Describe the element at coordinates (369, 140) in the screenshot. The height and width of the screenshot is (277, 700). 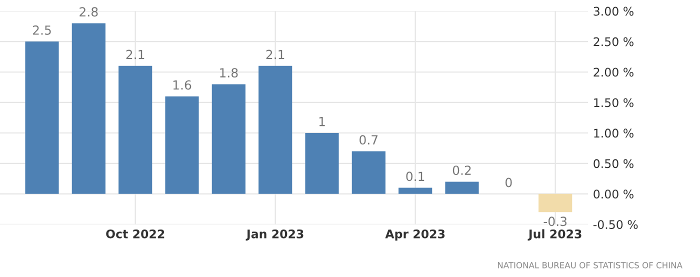
I see `data-label: 0.7` at that location.